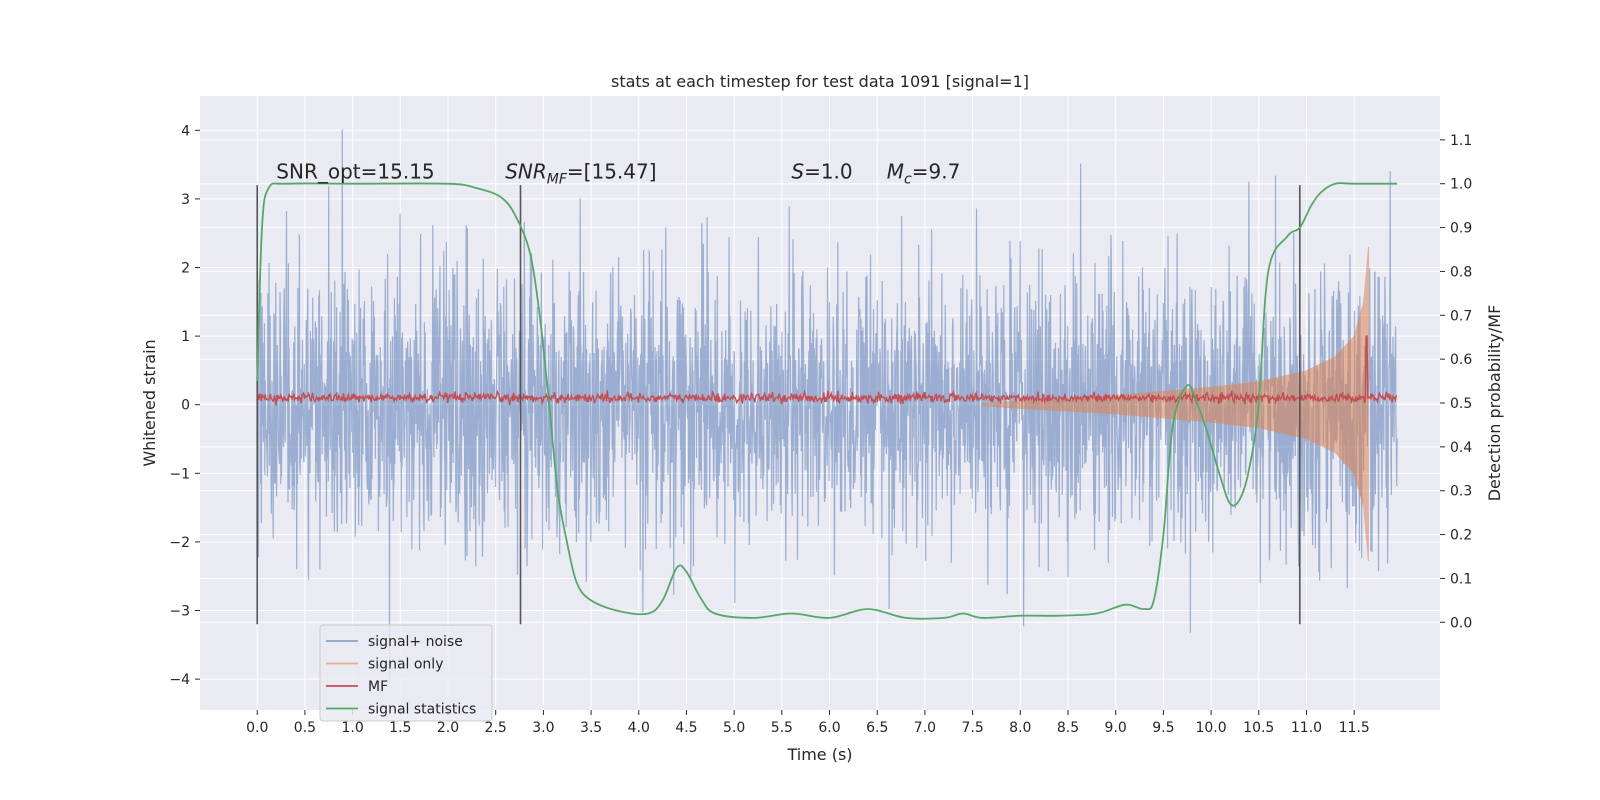 This screenshot has width=1600, height=800. Describe the element at coordinates (1461, 404) in the screenshot. I see `y-right-tick-label: 0.5` at that location.